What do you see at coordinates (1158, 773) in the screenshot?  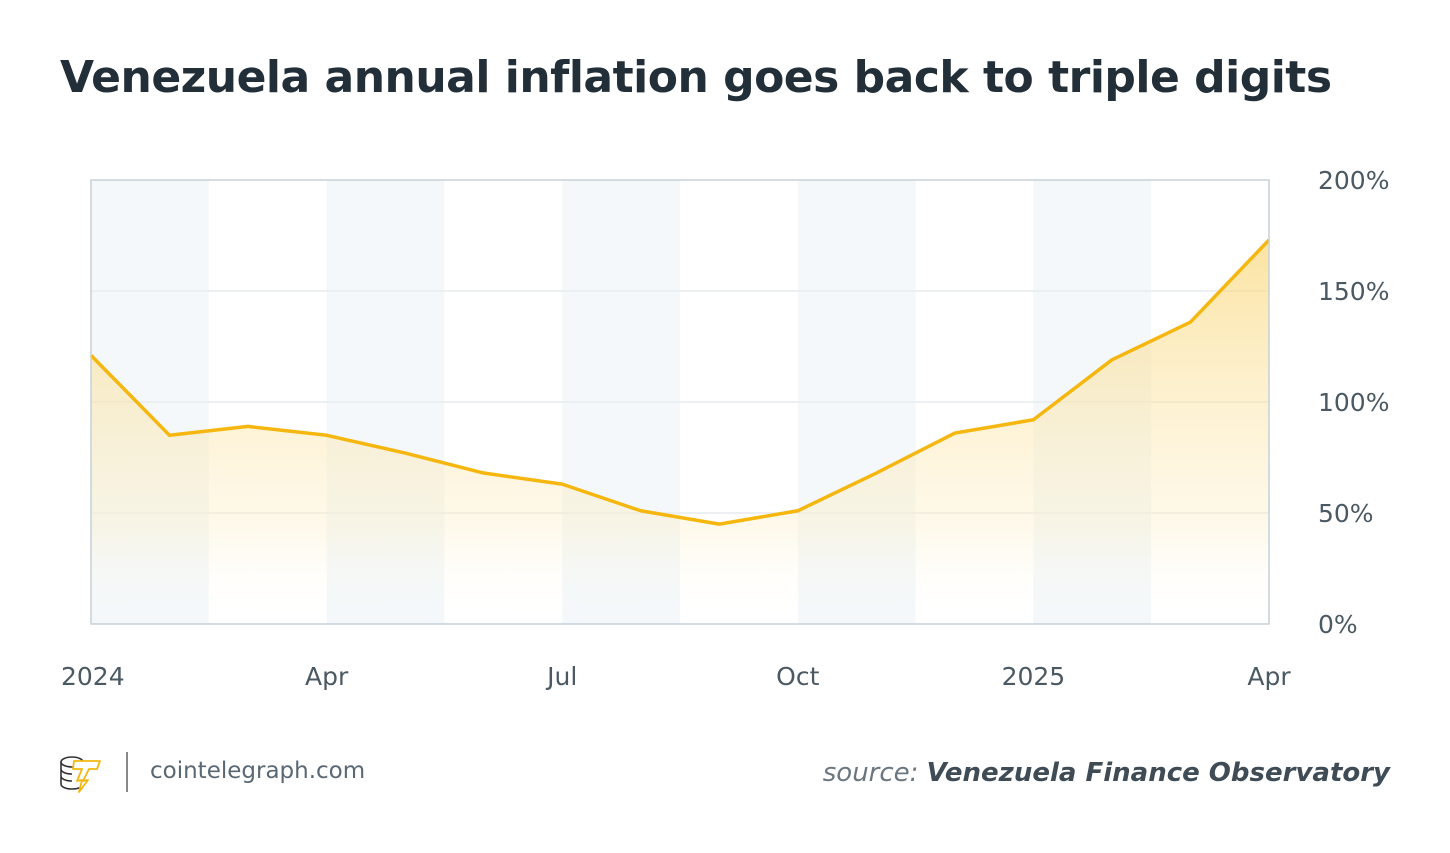 I see `source-name: Venezuela Finance Observatory` at bounding box center [1158, 773].